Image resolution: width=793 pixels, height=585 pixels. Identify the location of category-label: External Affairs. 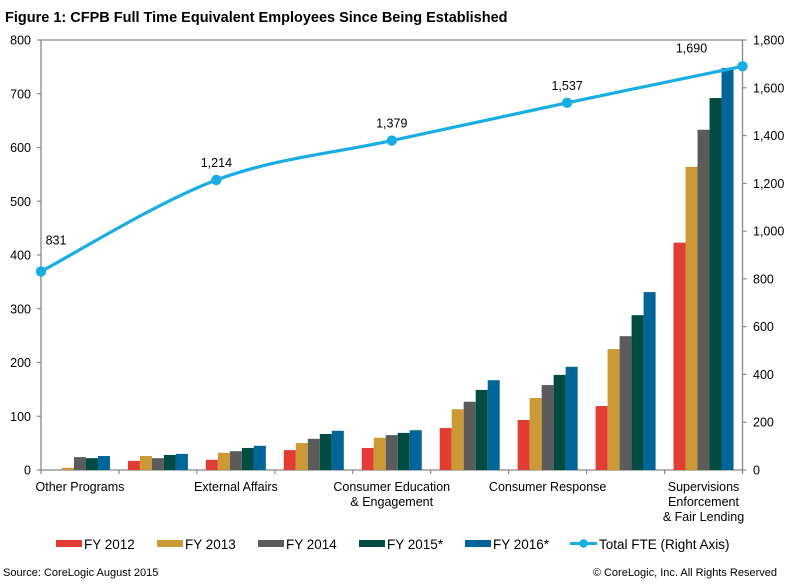
(236, 487).